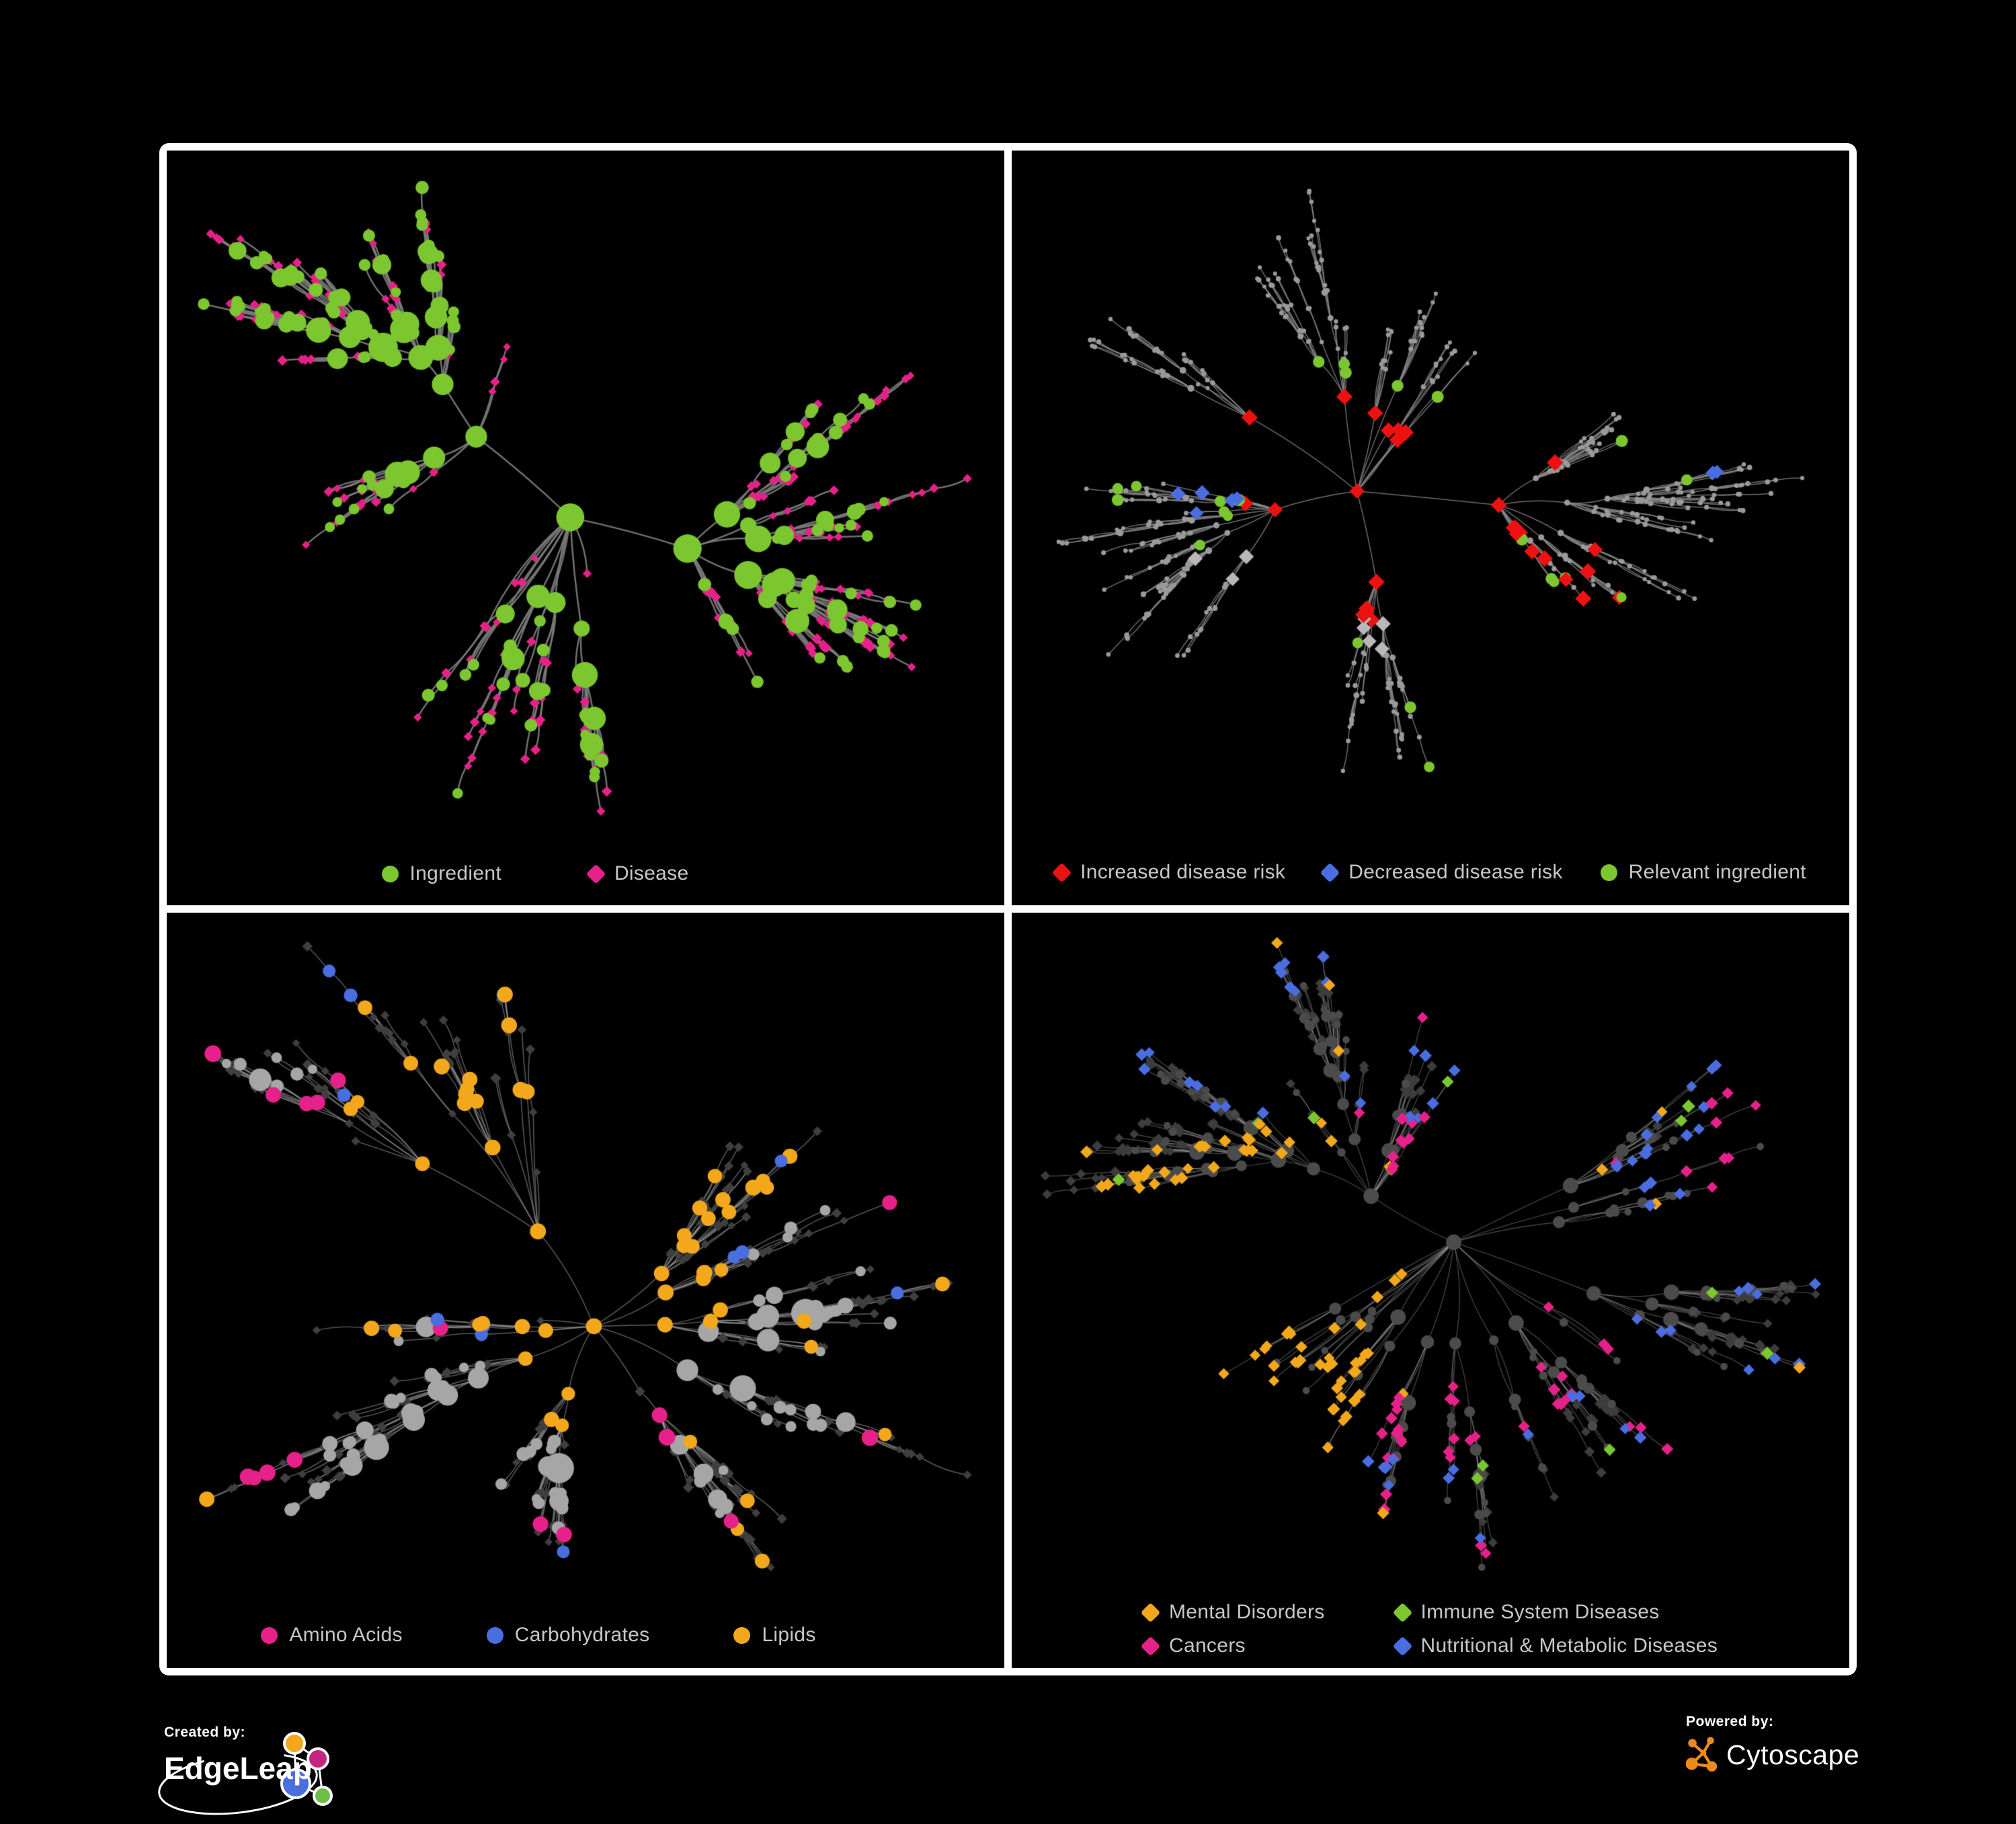 Image resolution: width=2016 pixels, height=1824 pixels. What do you see at coordinates (494, 1635) in the screenshot?
I see `carbohydrates-swatch-icon` at bounding box center [494, 1635].